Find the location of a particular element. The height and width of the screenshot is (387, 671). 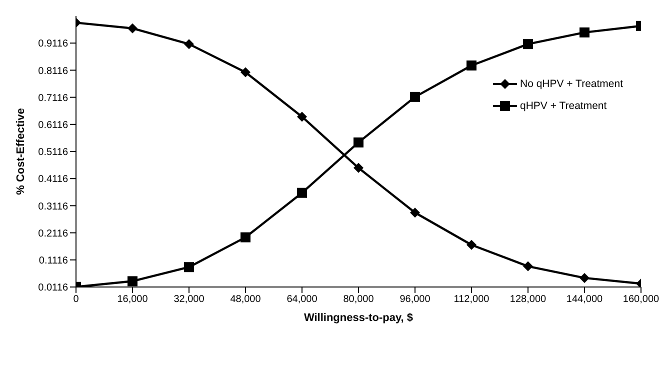

x-tick-label: 128,000 is located at coordinates (528, 300).